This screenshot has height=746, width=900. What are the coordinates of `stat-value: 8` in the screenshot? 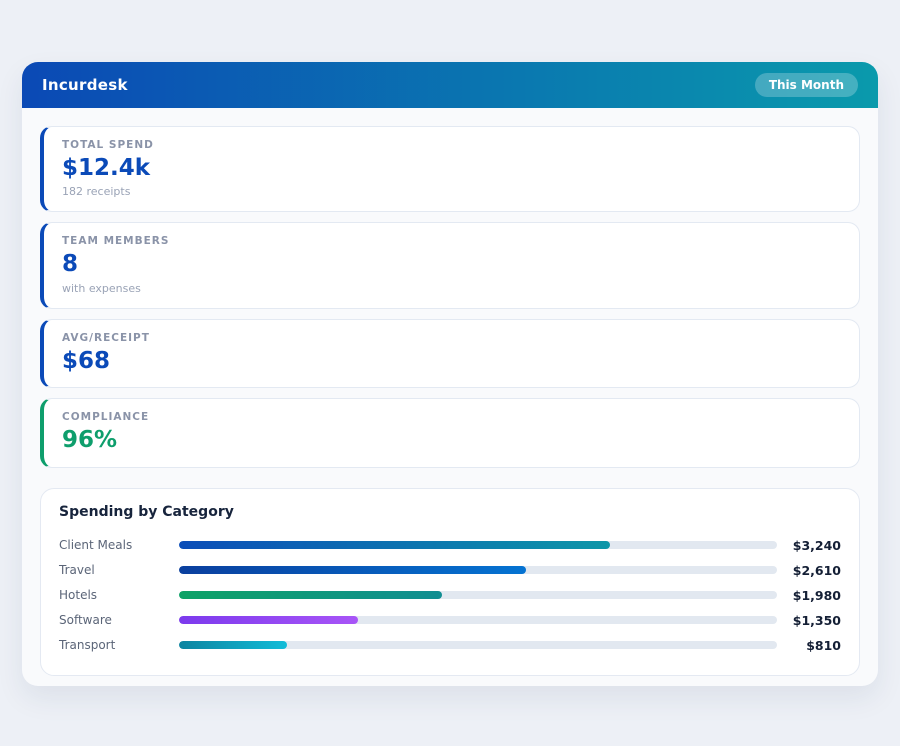 It's located at (70, 264).